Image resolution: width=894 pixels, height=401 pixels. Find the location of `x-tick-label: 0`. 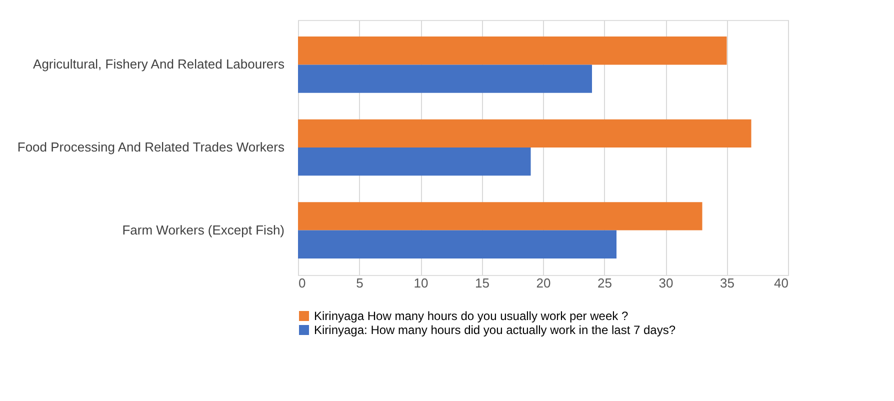

x-tick-label: 0 is located at coordinates (302, 283).